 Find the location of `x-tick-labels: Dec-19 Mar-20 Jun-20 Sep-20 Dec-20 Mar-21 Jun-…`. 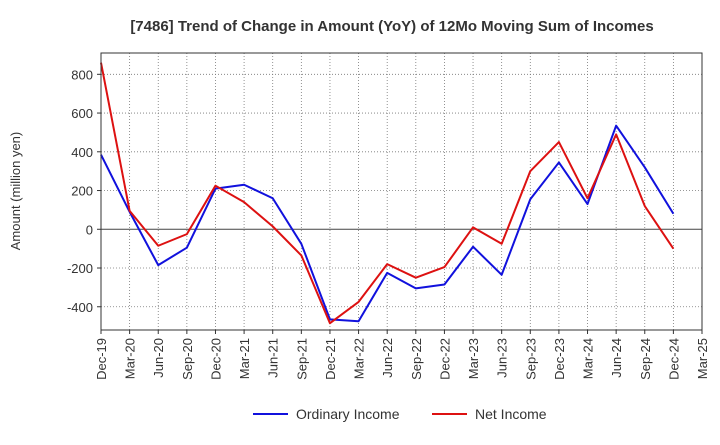

x-tick-labels: Dec-19 Mar-20 Jun-20 Sep-20 Dec-20 Mar-21 Jun-… is located at coordinates (402, 355).